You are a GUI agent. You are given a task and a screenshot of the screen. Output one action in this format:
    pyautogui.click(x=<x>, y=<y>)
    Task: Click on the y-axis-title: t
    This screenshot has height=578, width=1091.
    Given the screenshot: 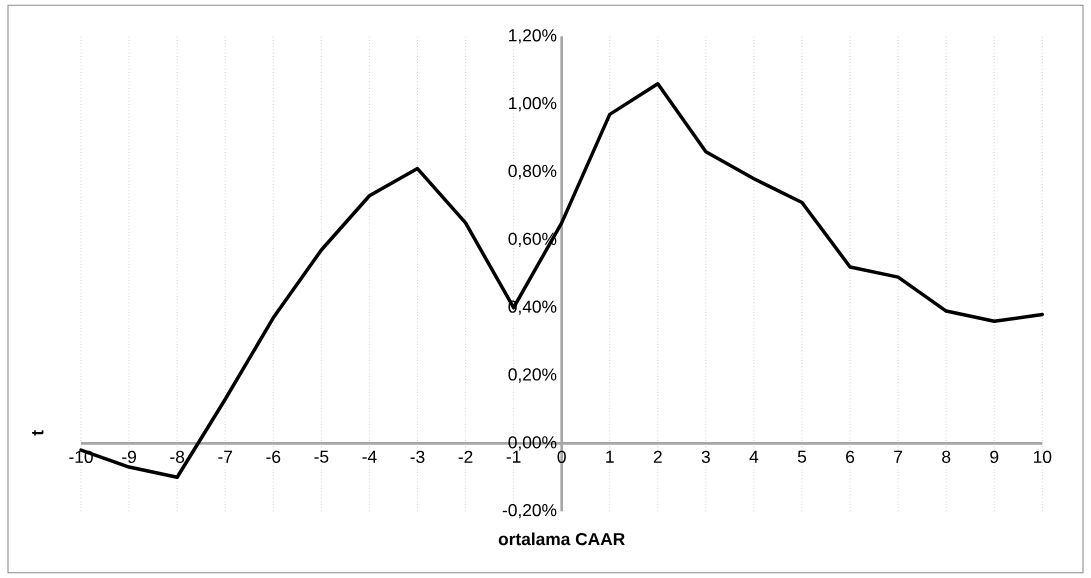 What is the action you would take?
    pyautogui.click(x=38, y=433)
    